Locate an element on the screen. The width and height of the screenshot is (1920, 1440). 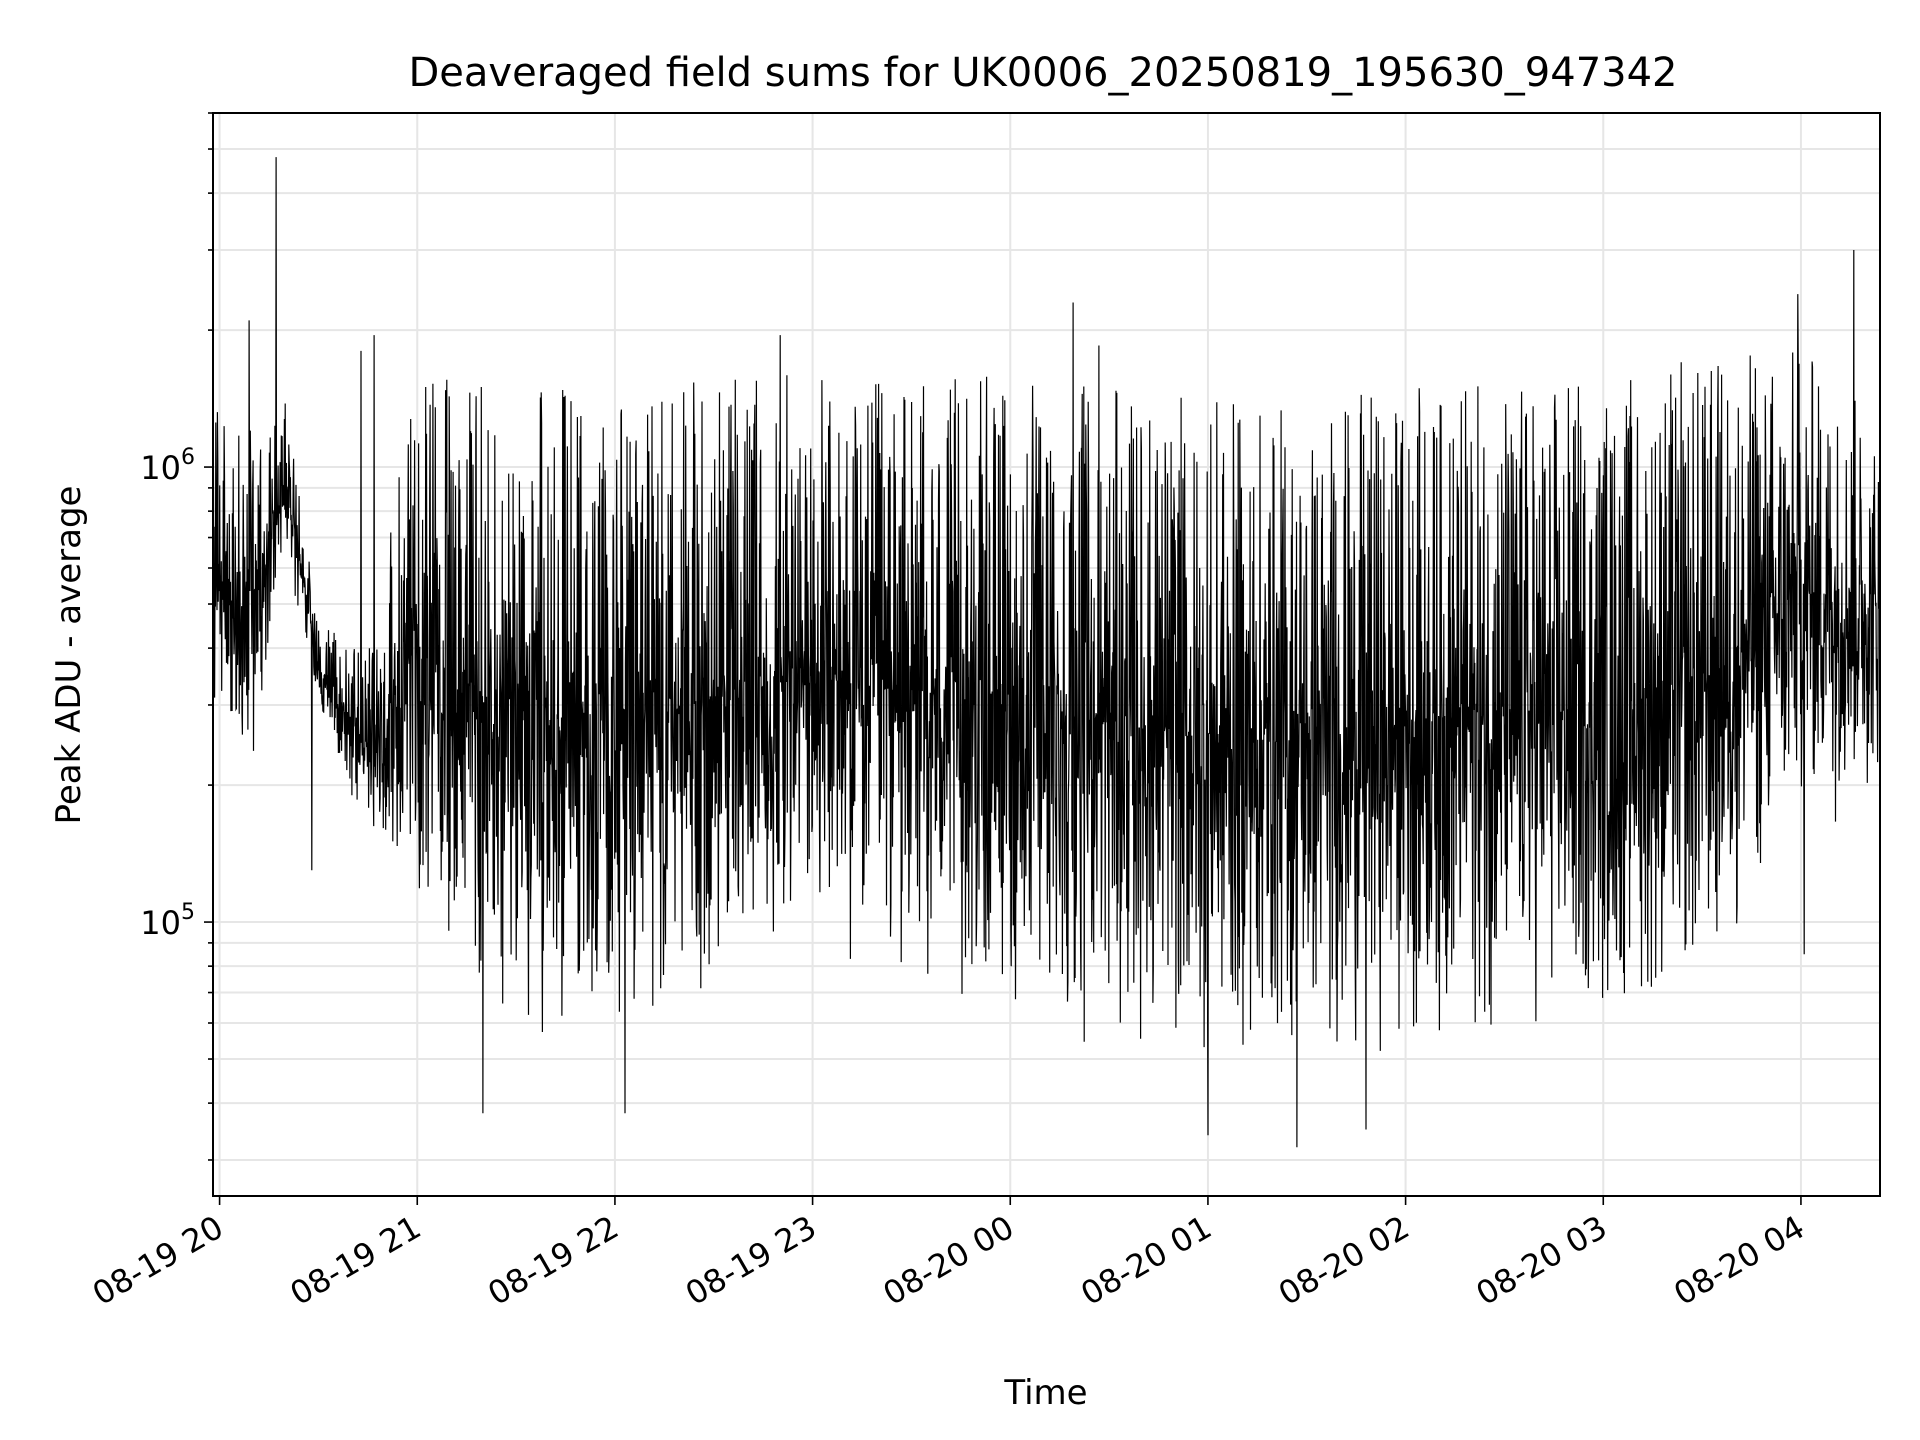
y-tick-label: 10⁵ is located at coordinates (167, 921).